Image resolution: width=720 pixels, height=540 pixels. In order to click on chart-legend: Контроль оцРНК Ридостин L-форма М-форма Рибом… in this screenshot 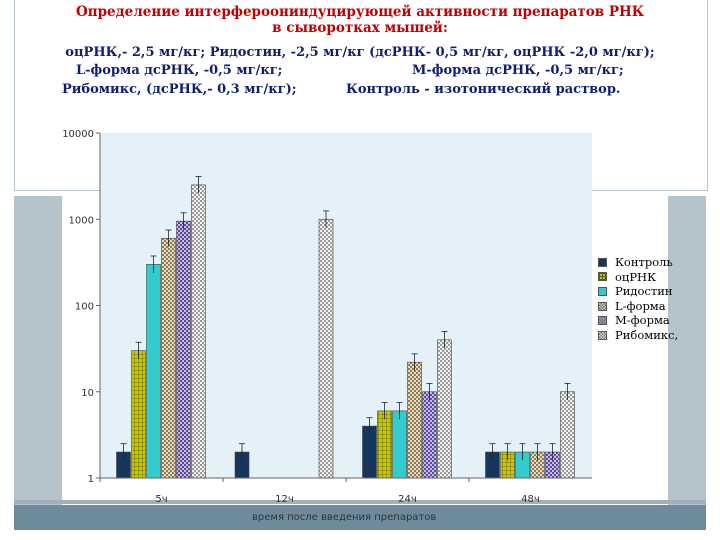, I will do `click(647, 299)`.